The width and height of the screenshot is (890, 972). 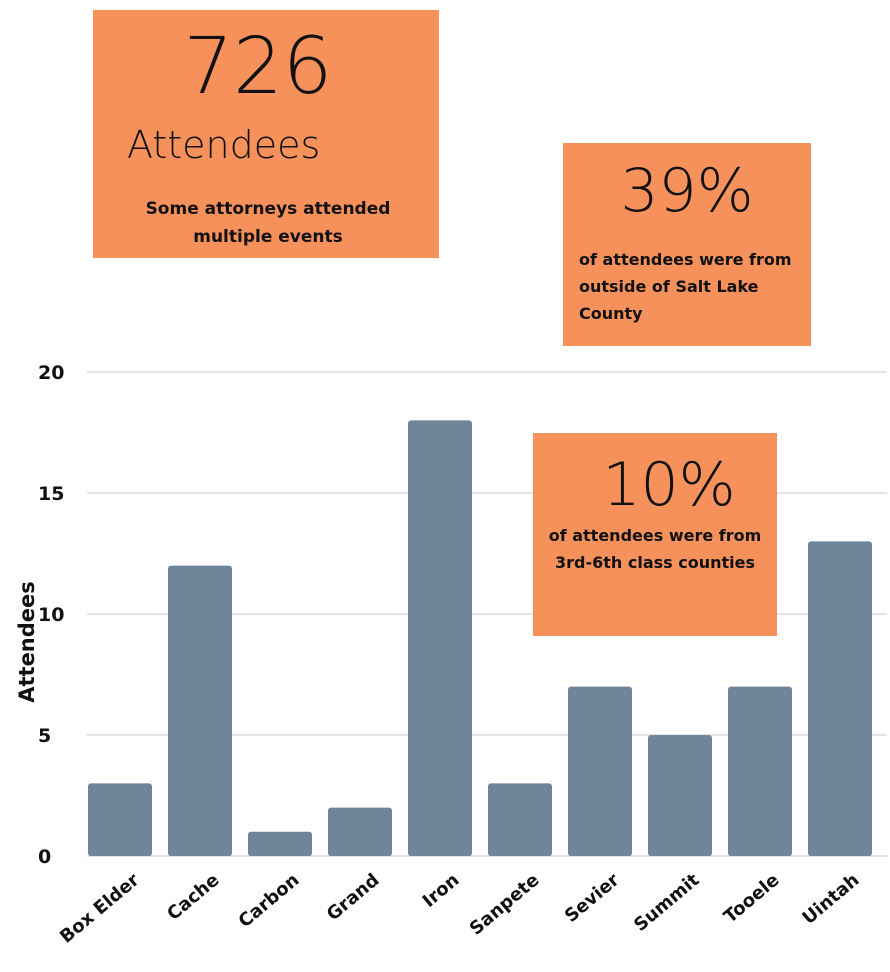 I want to click on x-tick-label: Grand, so click(x=353, y=898).